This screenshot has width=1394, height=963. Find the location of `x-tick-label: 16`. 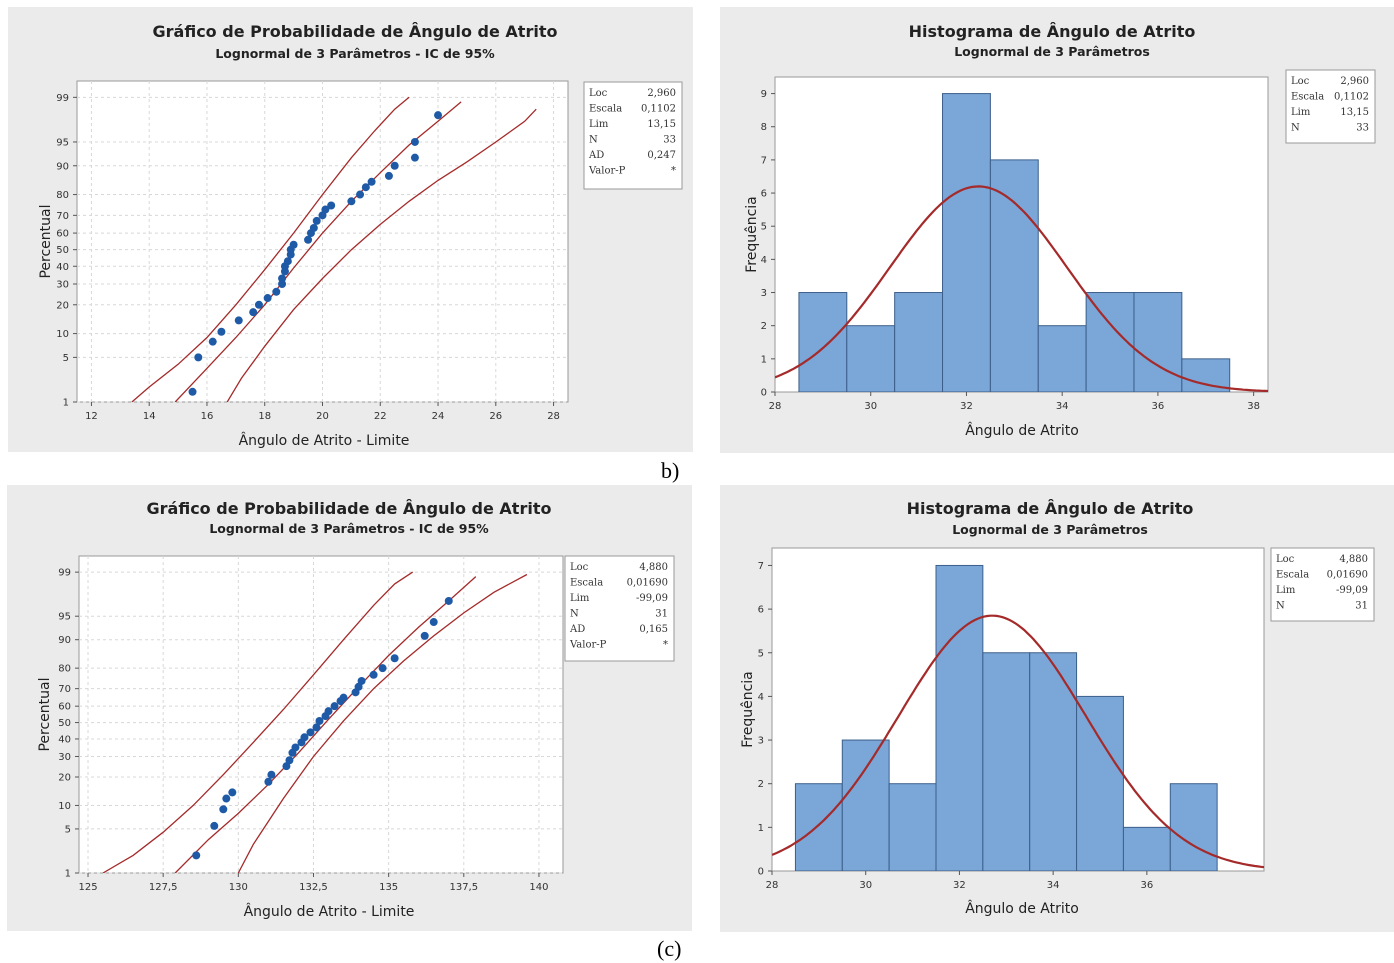

x-tick-label: 16 is located at coordinates (207, 416).